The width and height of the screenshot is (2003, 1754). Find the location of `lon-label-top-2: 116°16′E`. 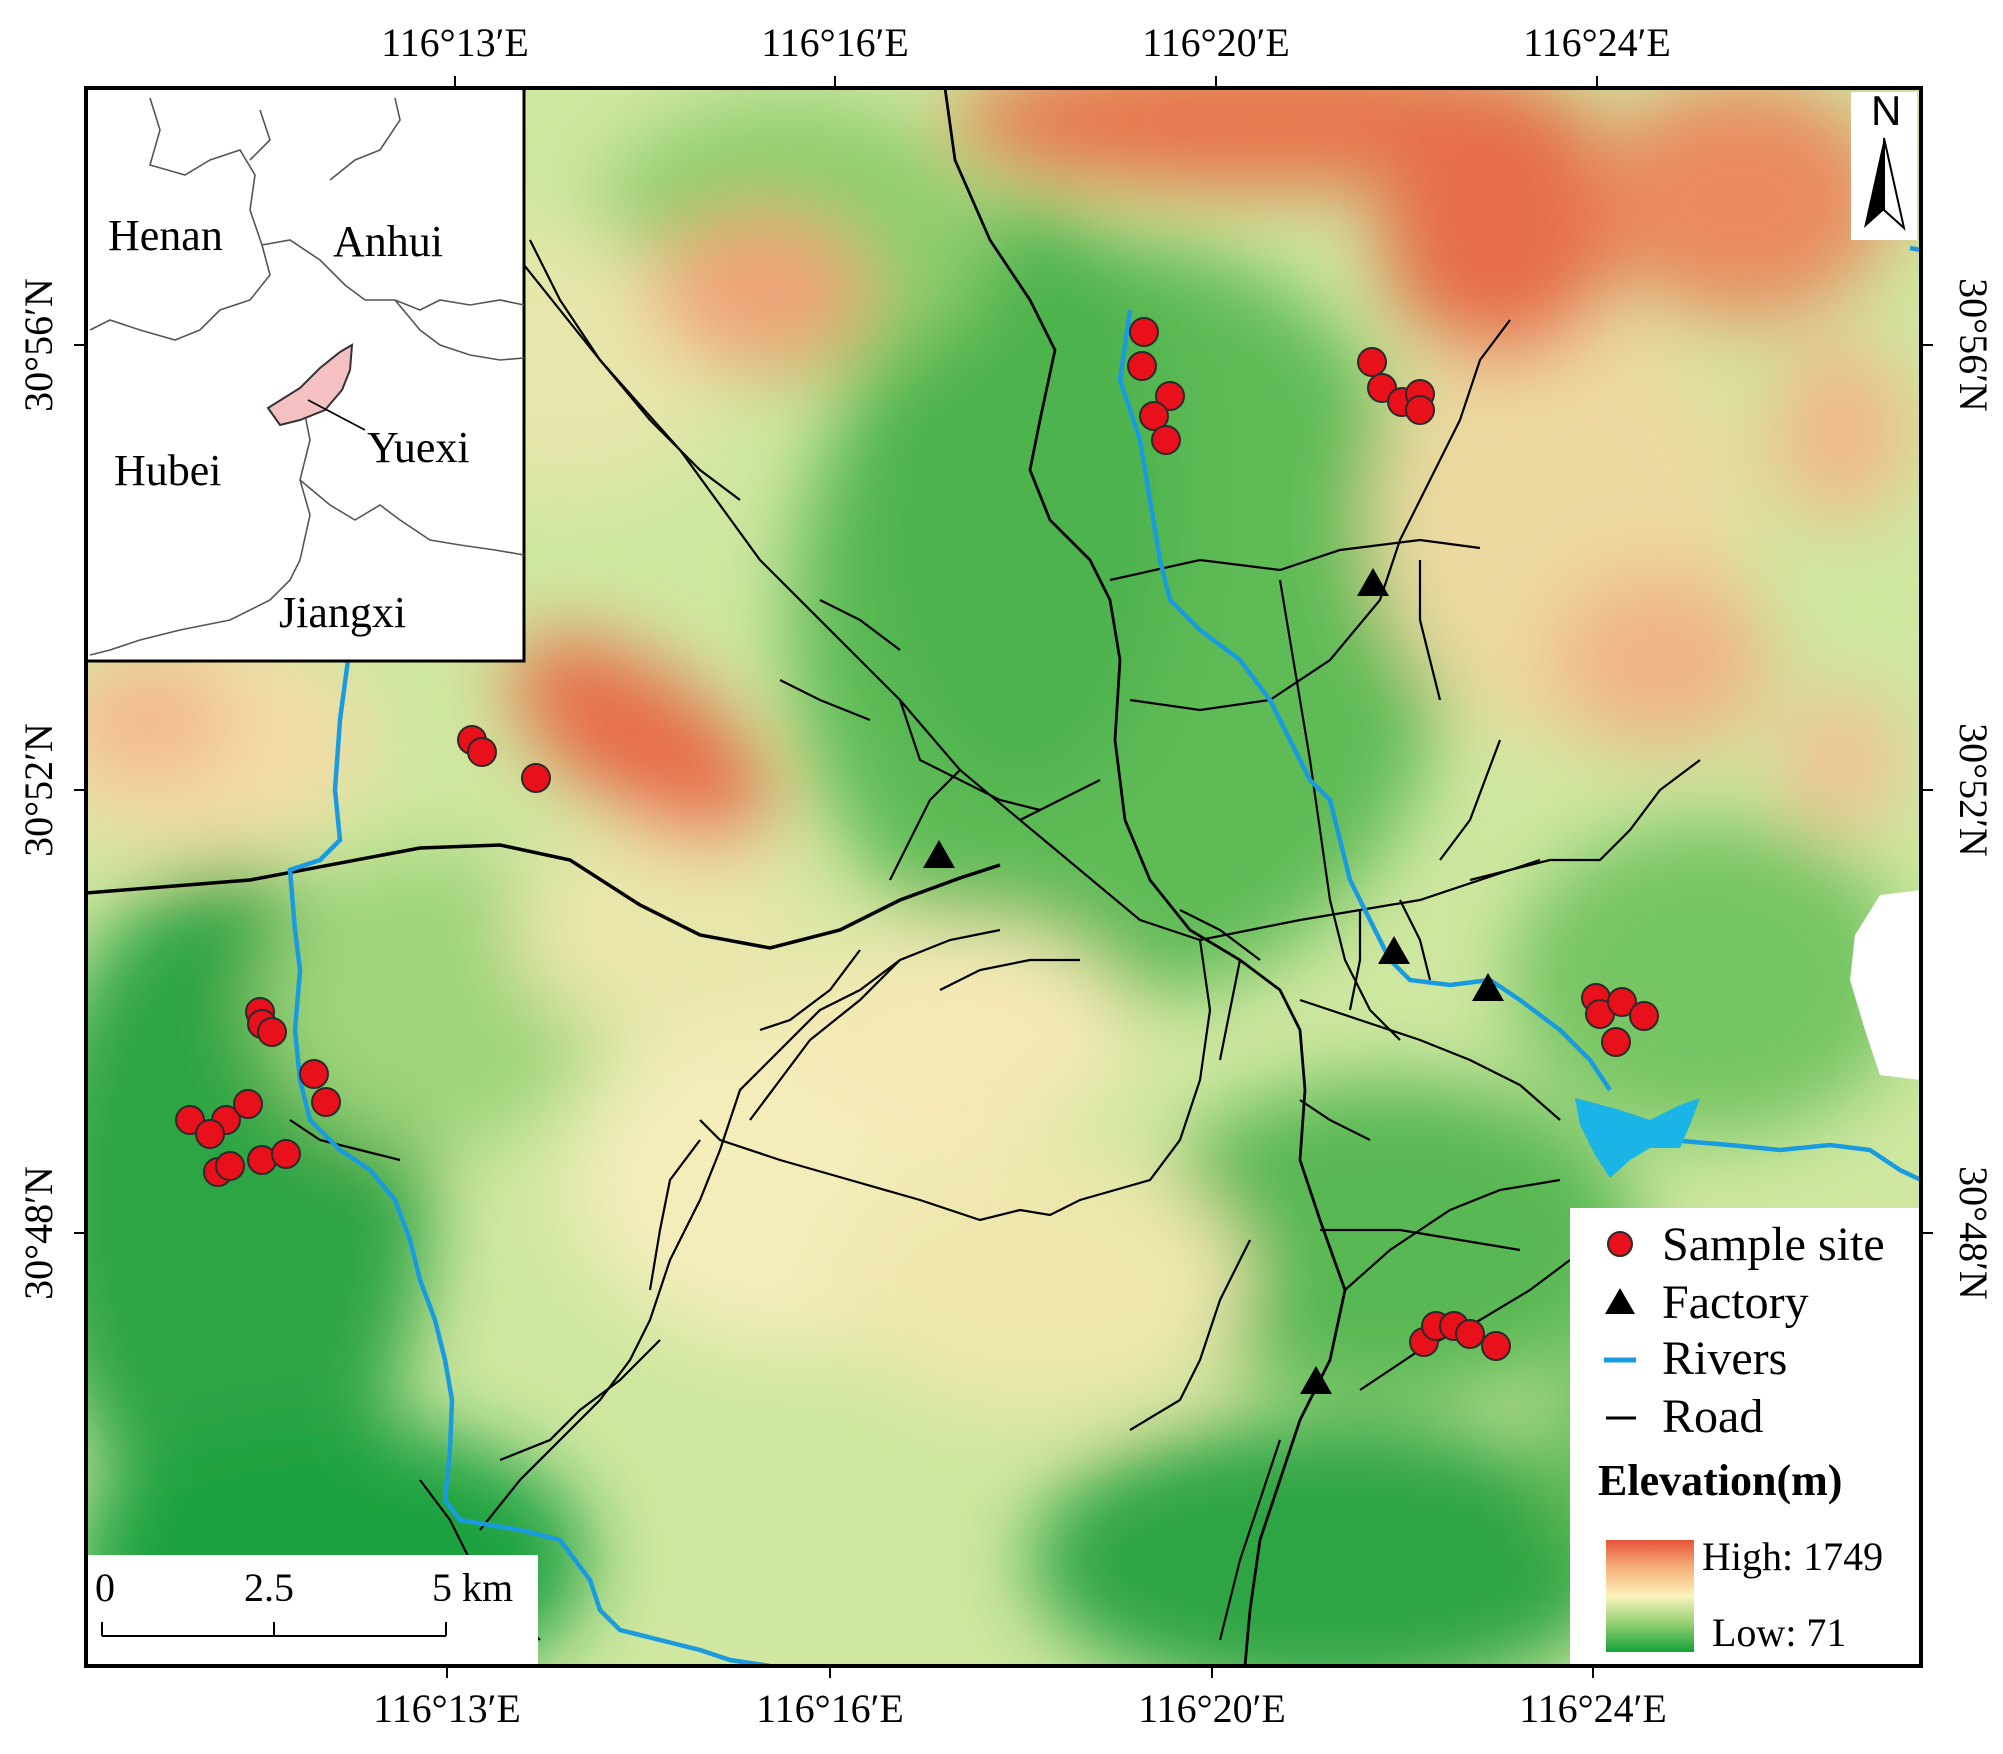

lon-label-top-2: 116°16′E is located at coordinates (835, 42).